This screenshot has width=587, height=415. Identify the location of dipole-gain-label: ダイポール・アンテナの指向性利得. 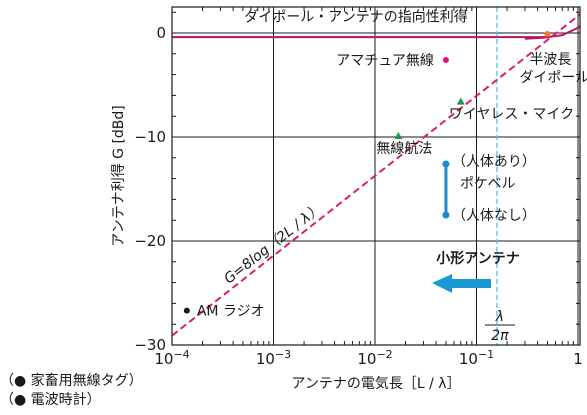
(355, 17).